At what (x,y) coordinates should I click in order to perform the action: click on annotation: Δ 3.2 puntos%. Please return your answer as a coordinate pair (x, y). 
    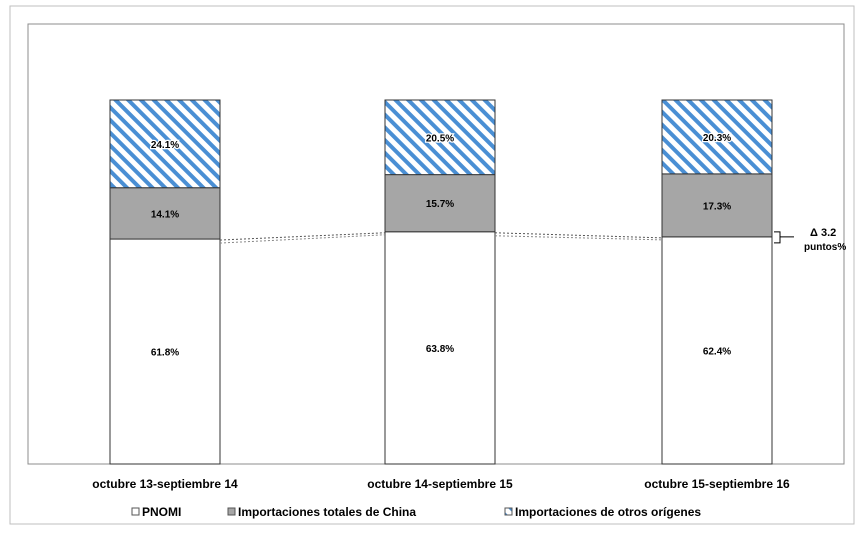
    Looking at the image, I should click on (825, 240).